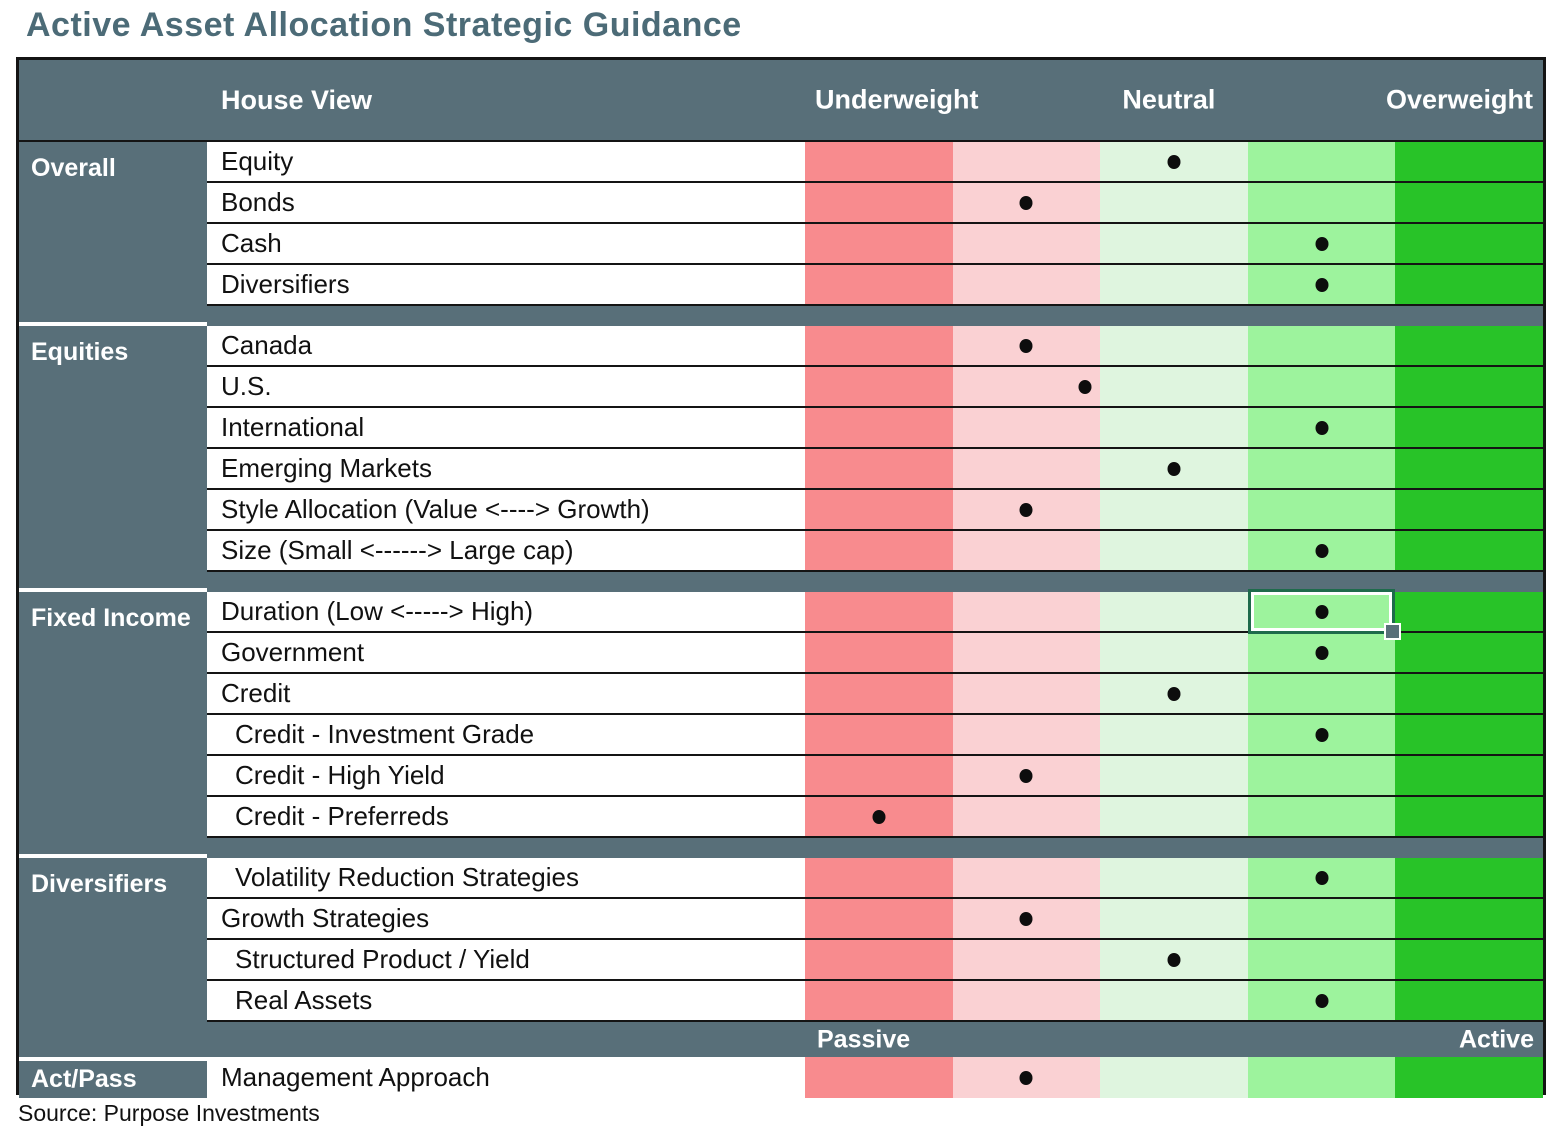 This screenshot has width=1562, height=1144. What do you see at coordinates (506, 468) in the screenshot?
I see `asset-label-cell: Emerging Markets` at bounding box center [506, 468].